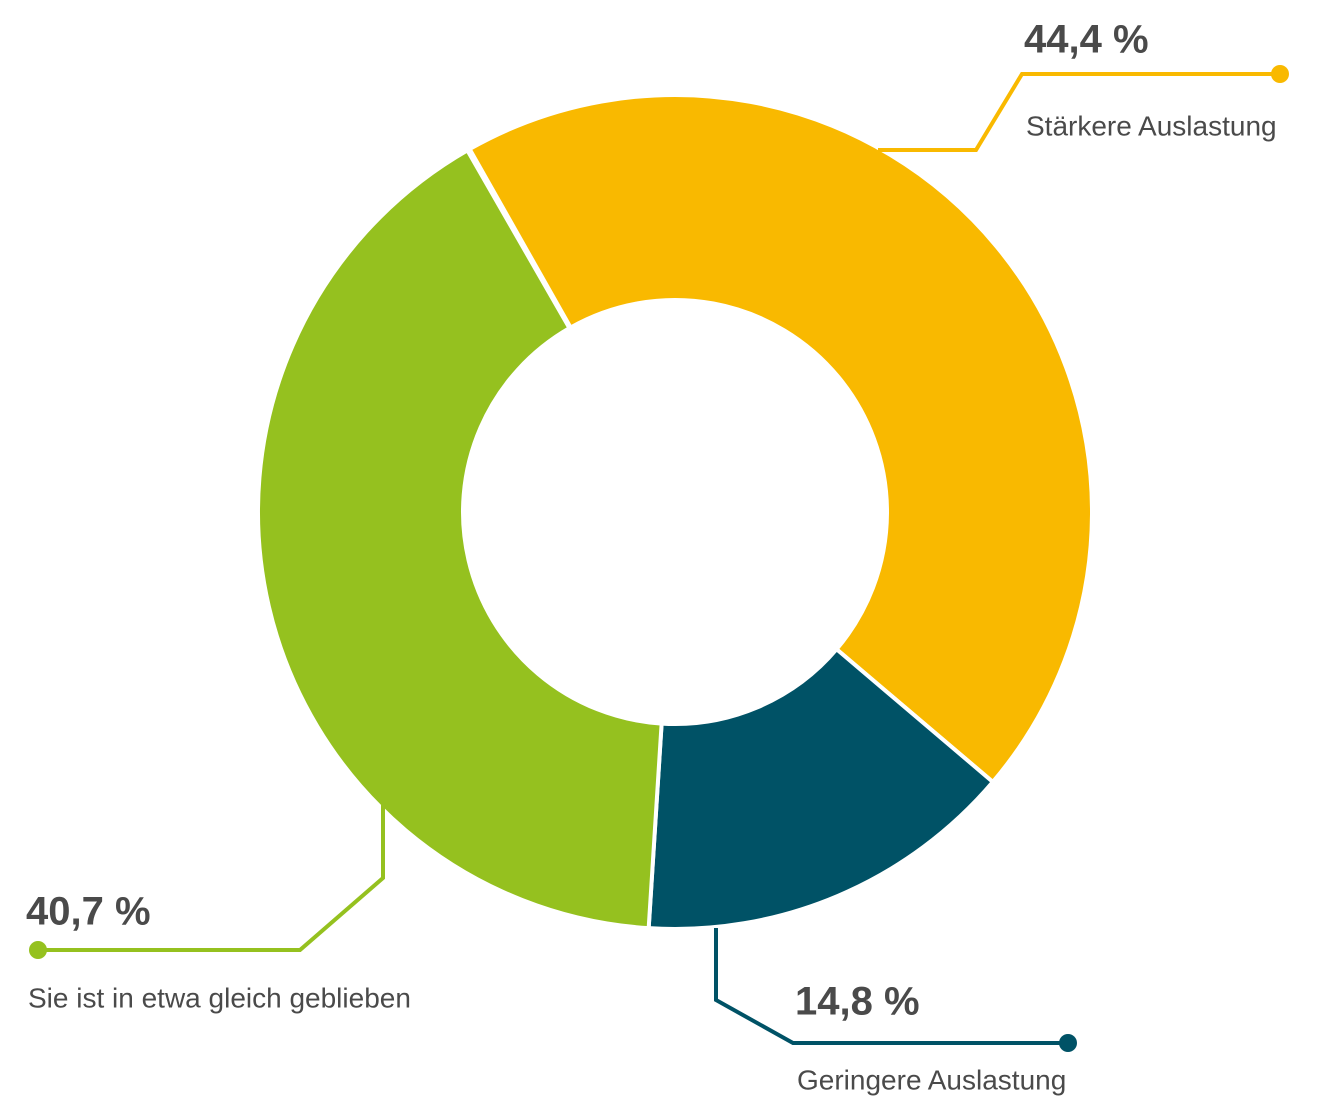  I want to click on value-label: 40,7 %, so click(88, 912).